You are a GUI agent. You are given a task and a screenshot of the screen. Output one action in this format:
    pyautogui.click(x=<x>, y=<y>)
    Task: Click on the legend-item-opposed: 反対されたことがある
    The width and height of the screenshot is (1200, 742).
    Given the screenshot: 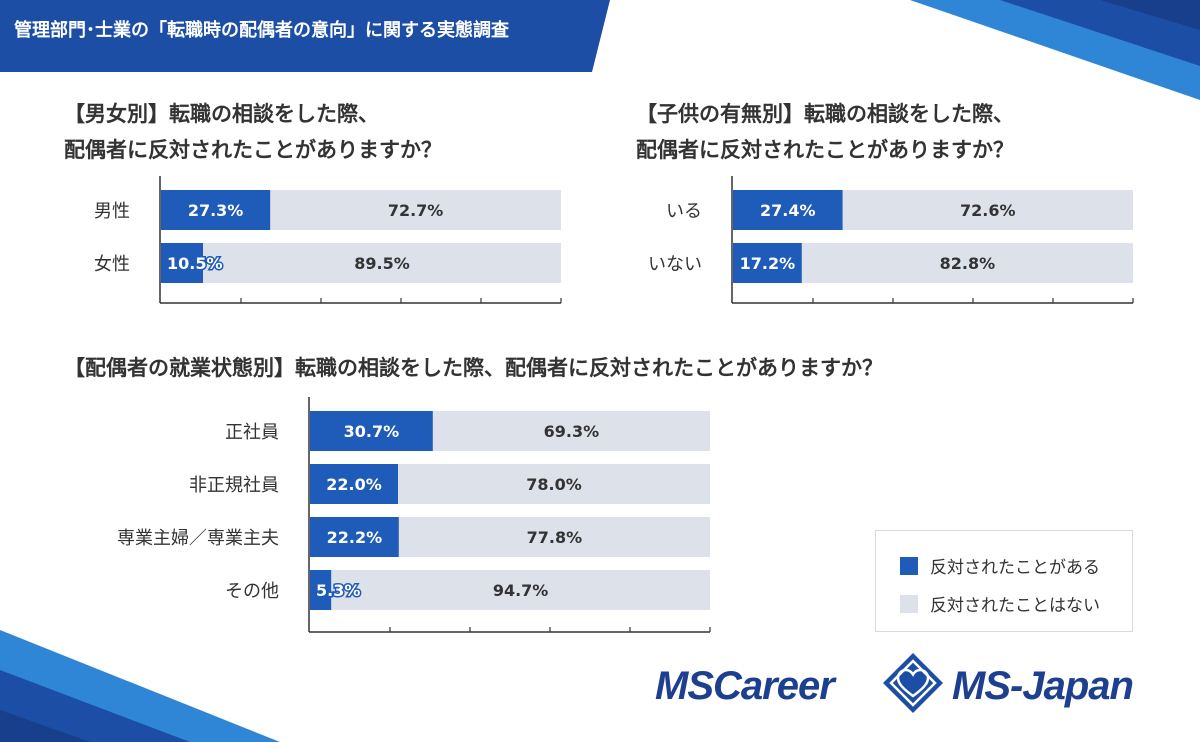 What is the action you would take?
    pyautogui.click(x=1000, y=565)
    